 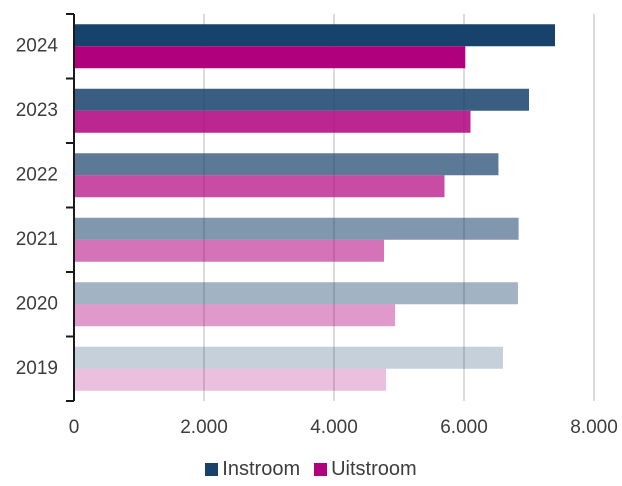 What do you see at coordinates (37, 110) in the screenshot?
I see `y-label-2023: 2023` at bounding box center [37, 110].